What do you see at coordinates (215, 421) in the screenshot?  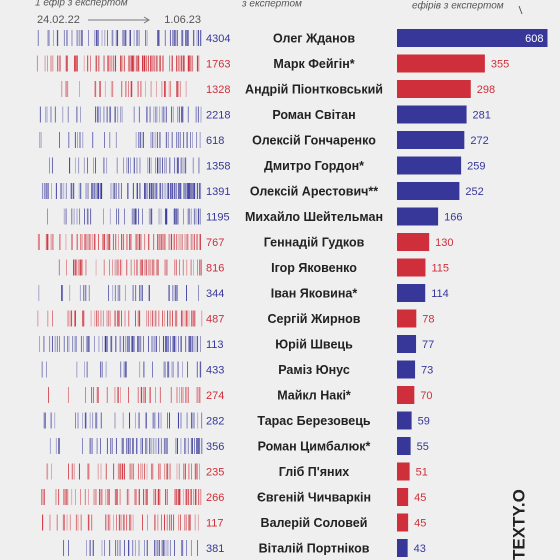 I see `count-label: 282` at bounding box center [215, 421].